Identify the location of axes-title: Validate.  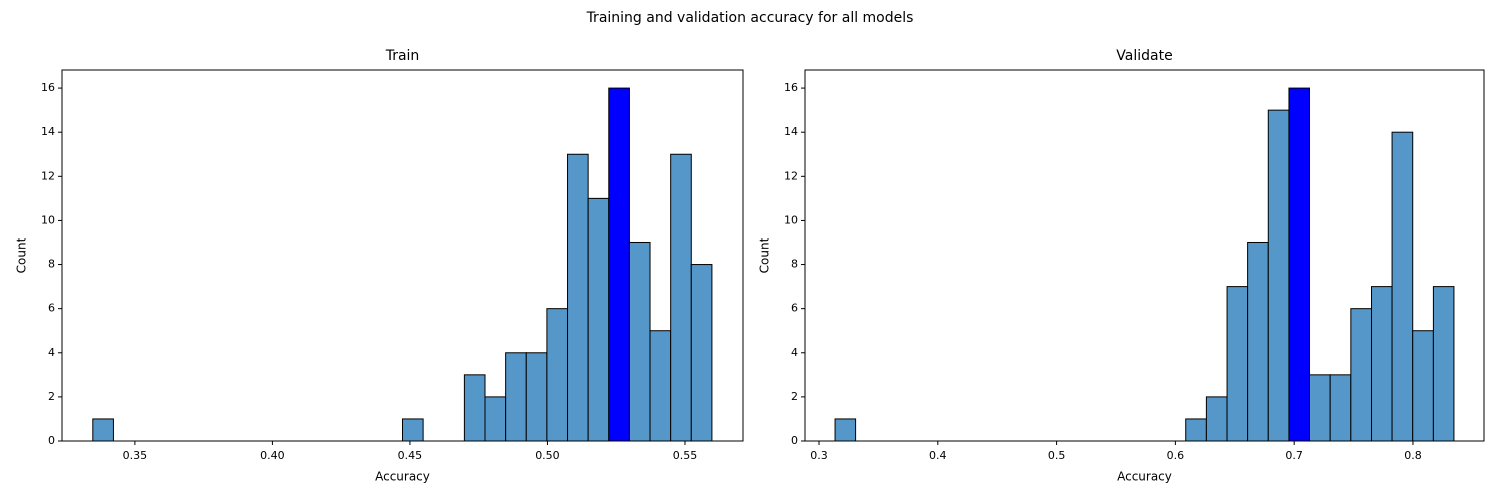
(1144, 56).